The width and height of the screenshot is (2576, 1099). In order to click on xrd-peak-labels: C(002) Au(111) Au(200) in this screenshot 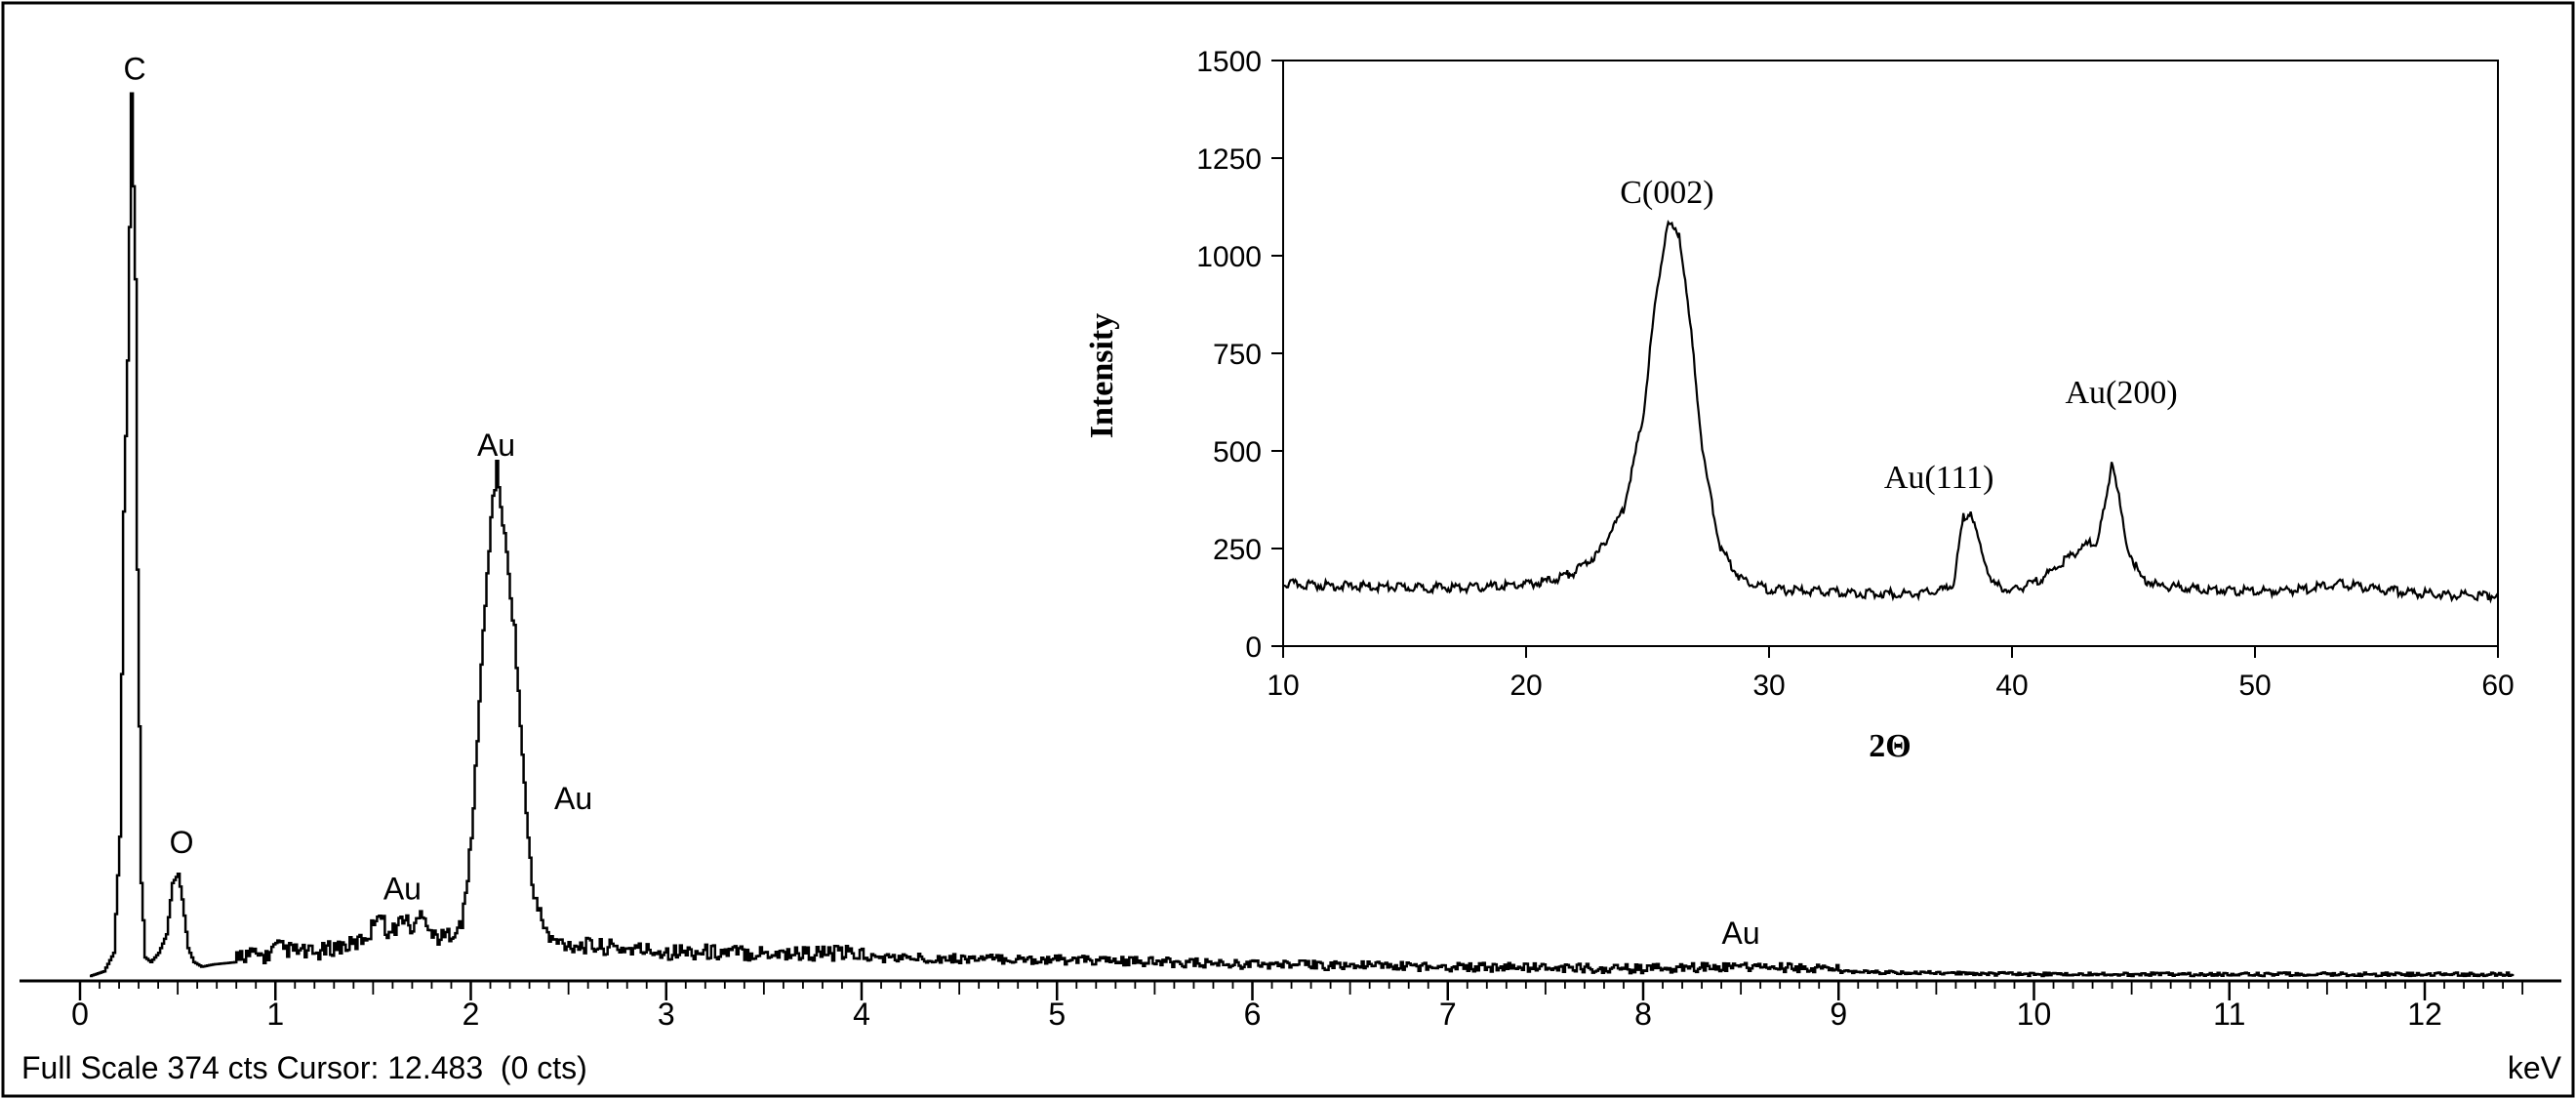, I will do `click(1898, 335)`.